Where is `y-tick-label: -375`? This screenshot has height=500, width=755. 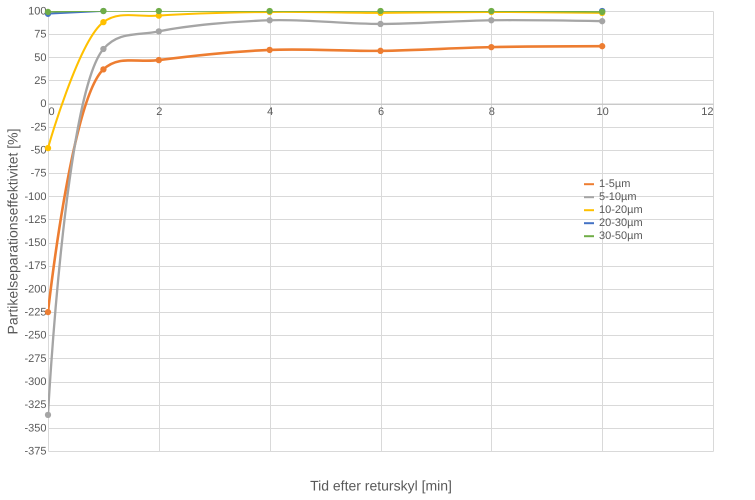 y-tick-label: -375 is located at coordinates (35, 452).